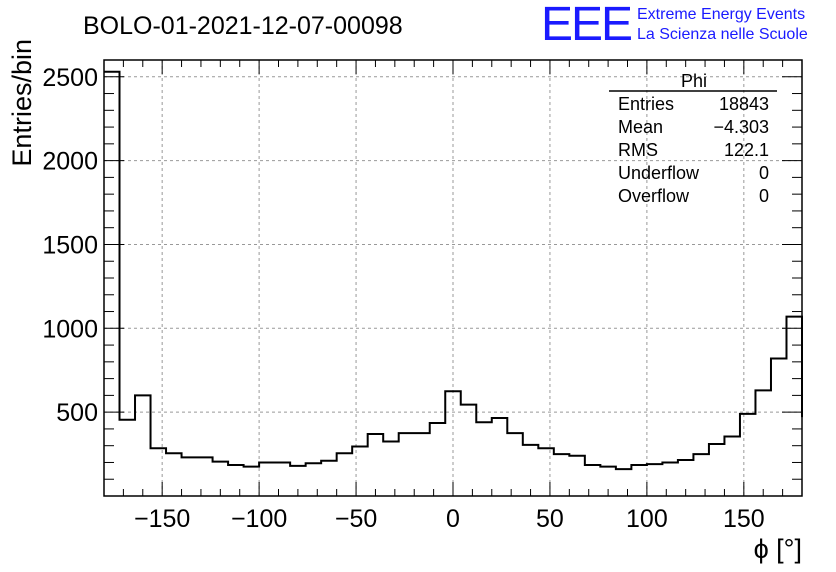  I want to click on stats-row-label: RMS, so click(638, 150).